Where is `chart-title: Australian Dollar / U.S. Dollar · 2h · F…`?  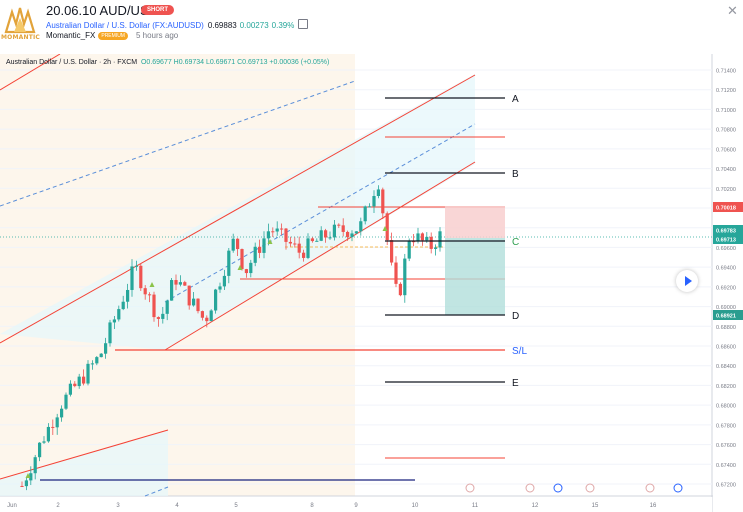
chart-title: Australian Dollar / U.S. Dollar · 2h · F… is located at coordinates (167, 62).